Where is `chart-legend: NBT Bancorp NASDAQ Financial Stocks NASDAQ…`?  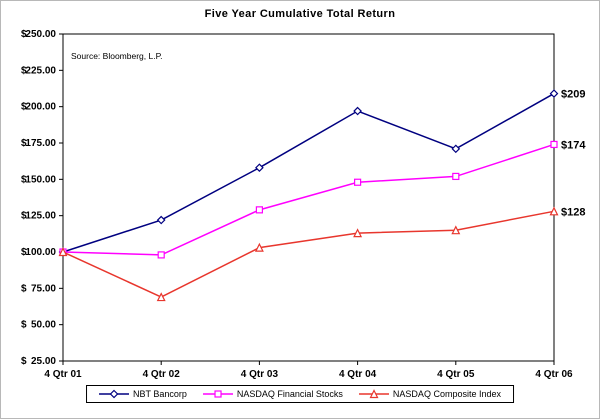 chart-legend: NBT Bancorp NASDAQ Financial Stocks NASDAQ… is located at coordinates (300, 394).